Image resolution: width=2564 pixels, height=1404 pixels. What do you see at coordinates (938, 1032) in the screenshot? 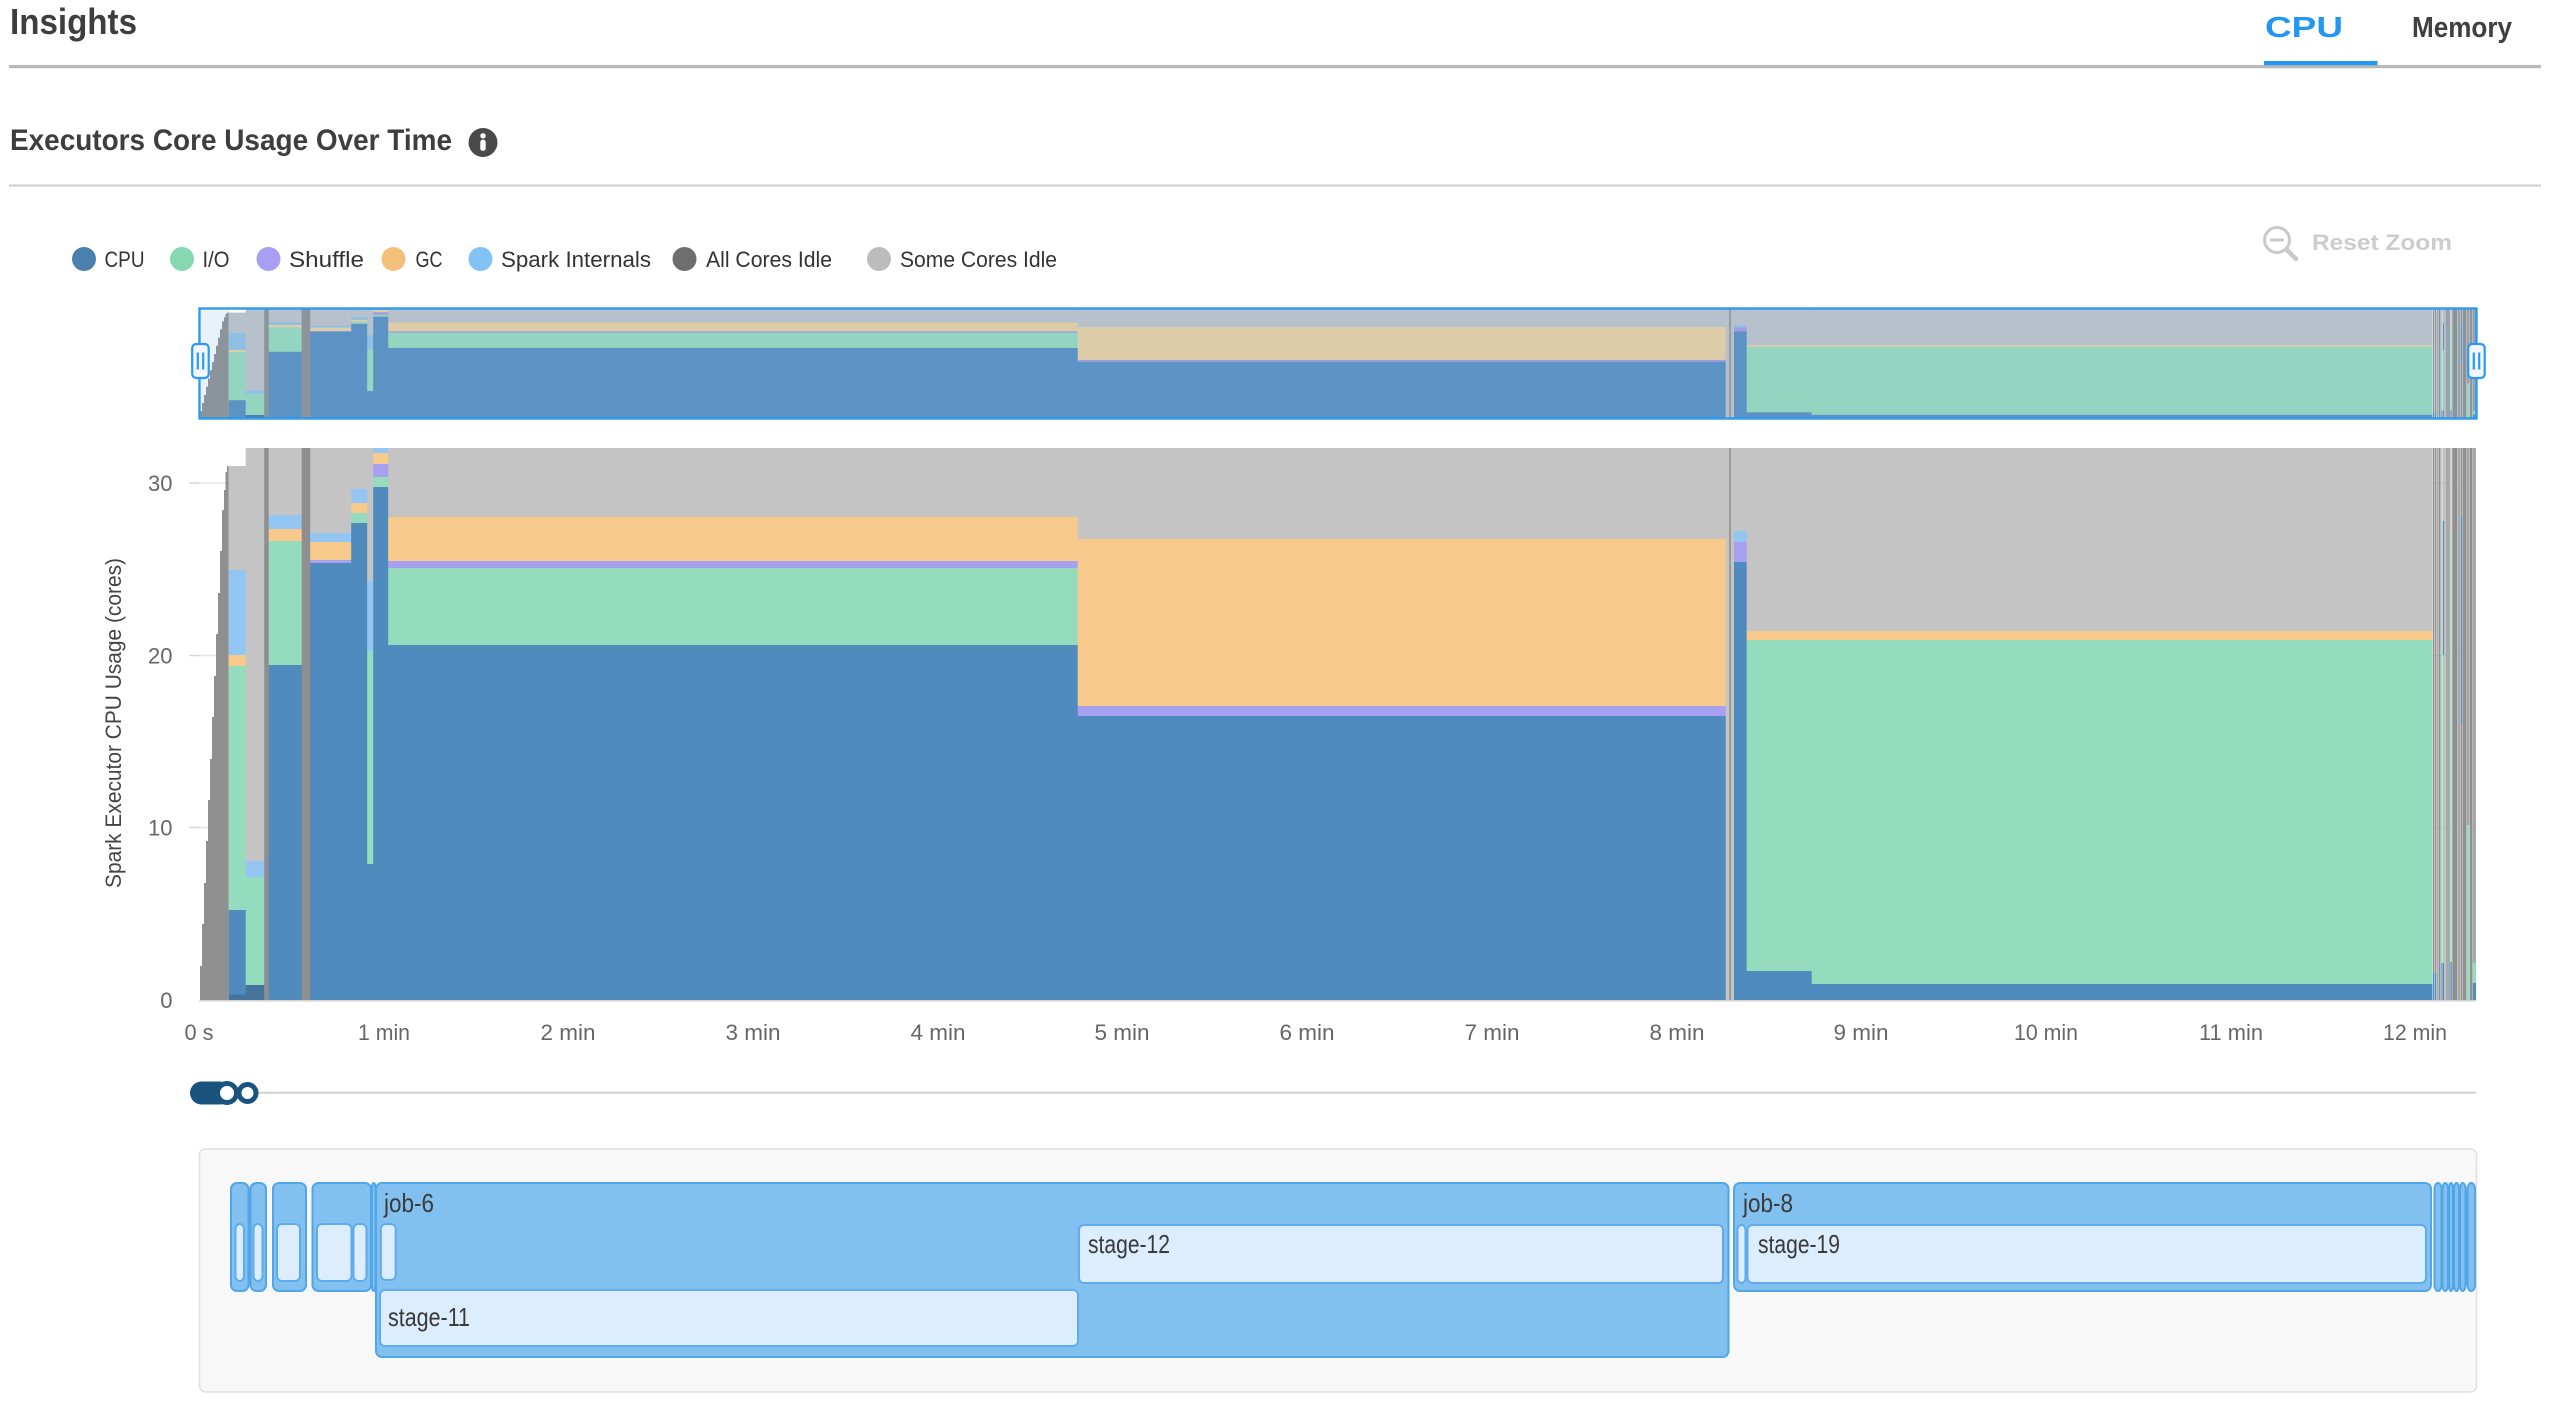
I see `svg-text: 4 min` at bounding box center [938, 1032].